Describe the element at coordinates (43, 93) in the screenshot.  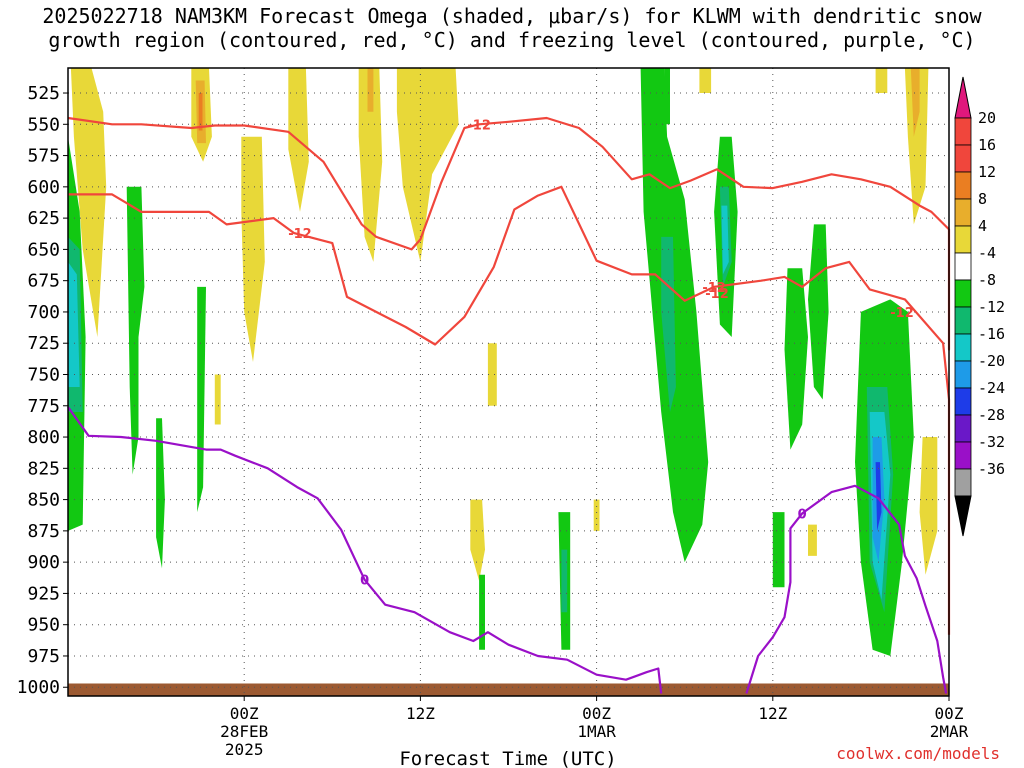
I see `y-tick-label: 525` at that location.